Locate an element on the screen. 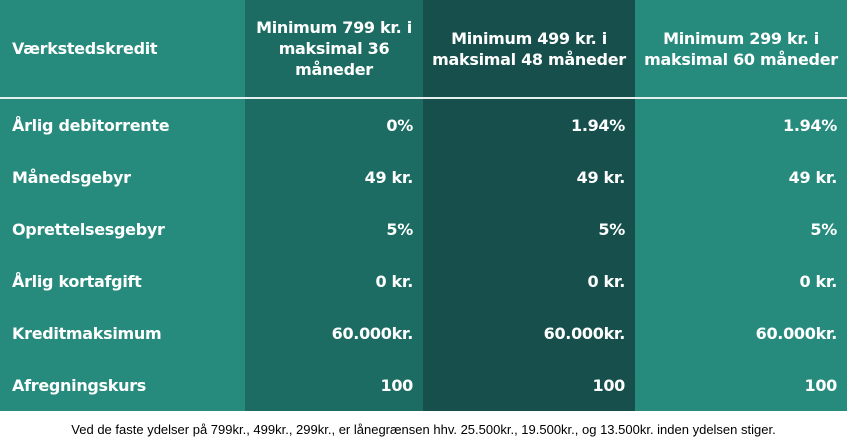 The height and width of the screenshot is (447, 847). plan-header-299: Minimum 299 kr. i maksimal 60 måneder is located at coordinates (741, 49).